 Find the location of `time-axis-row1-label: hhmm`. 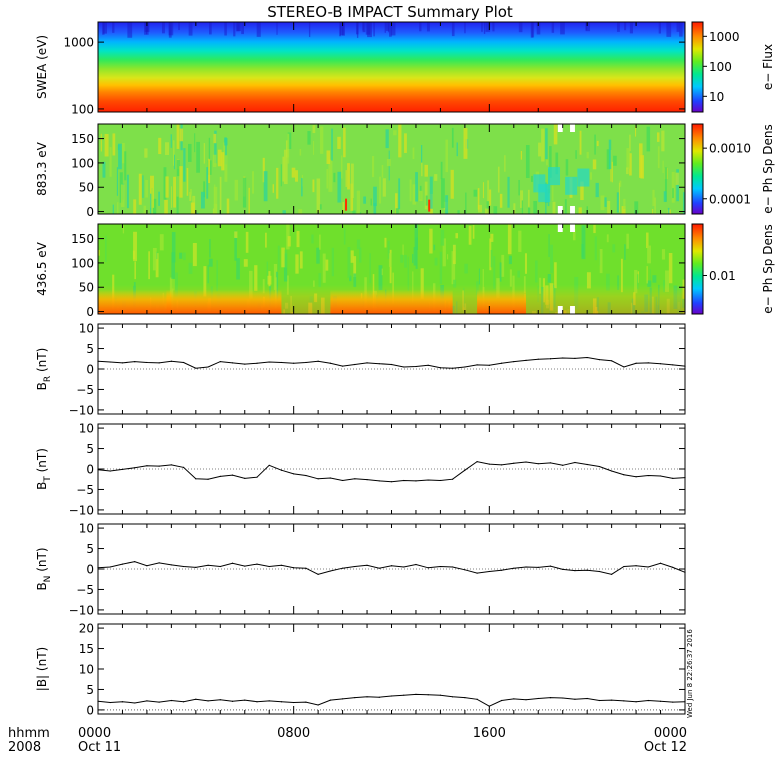

time-axis-row1-label: hhmm is located at coordinates (29, 733).